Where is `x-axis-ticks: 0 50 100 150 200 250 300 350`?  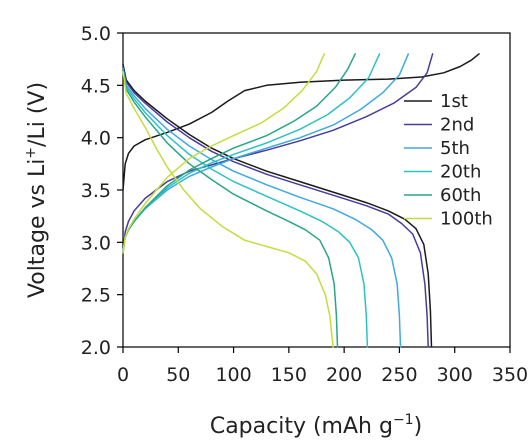
x-axis-ticks: 0 50 100 150 200 250 300 350 is located at coordinates (322, 366).